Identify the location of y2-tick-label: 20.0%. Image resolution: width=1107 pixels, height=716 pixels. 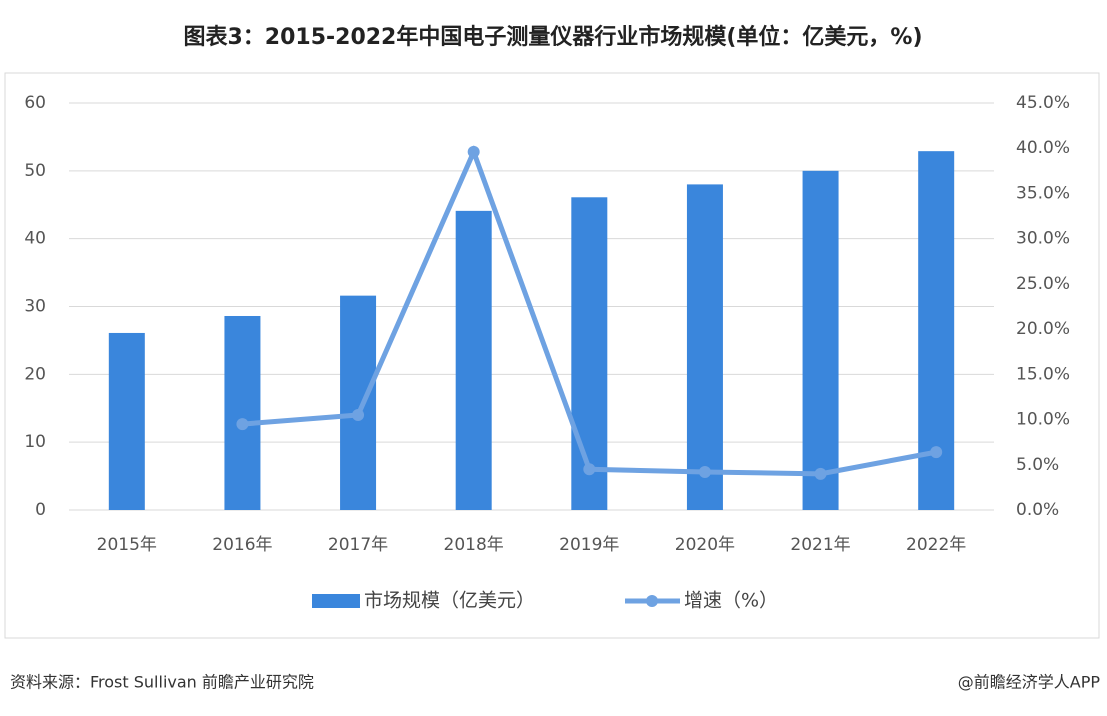
(1043, 329).